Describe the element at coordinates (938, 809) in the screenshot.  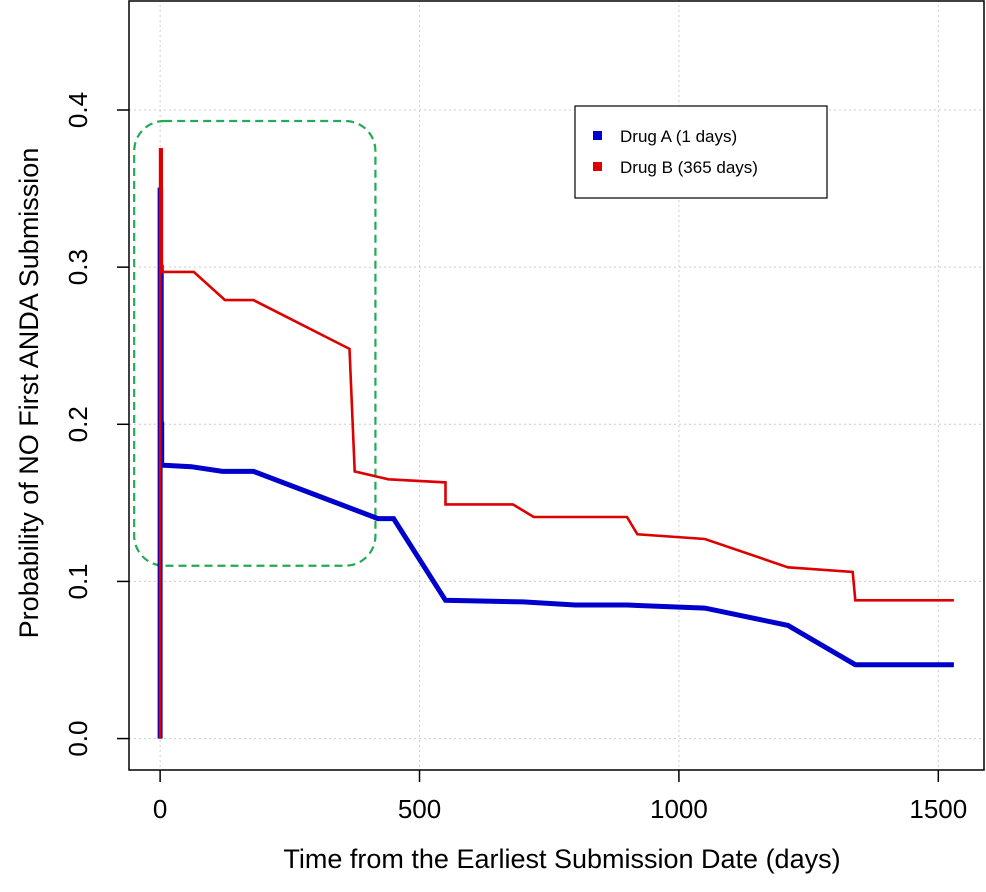
I see `x-tick-label: 1500` at that location.